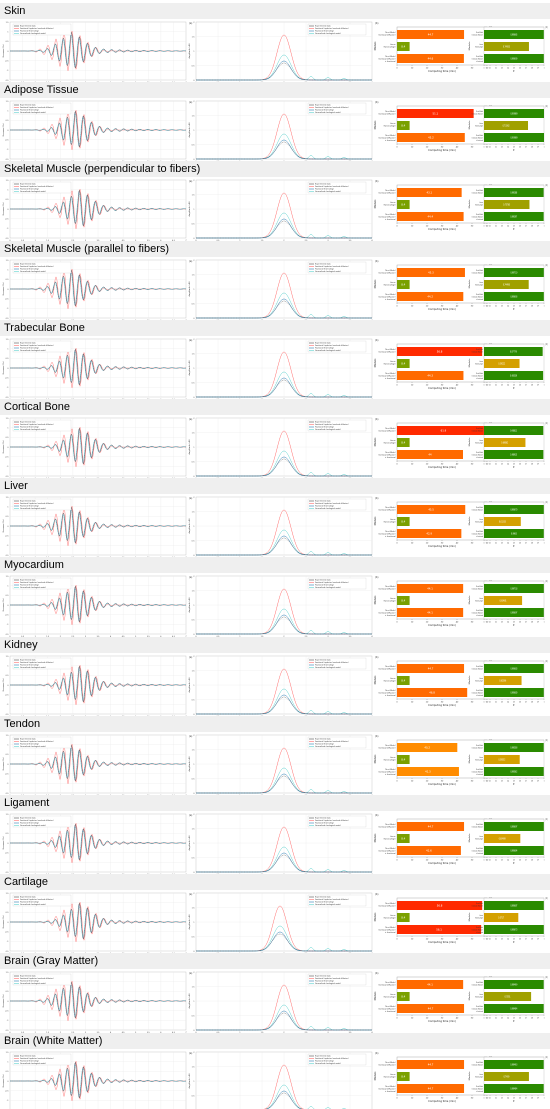 Image resolution: width=550 pixels, height=1109 pixels. What do you see at coordinates (431, 510) in the screenshot?
I see `time-bar` at bounding box center [431, 510].